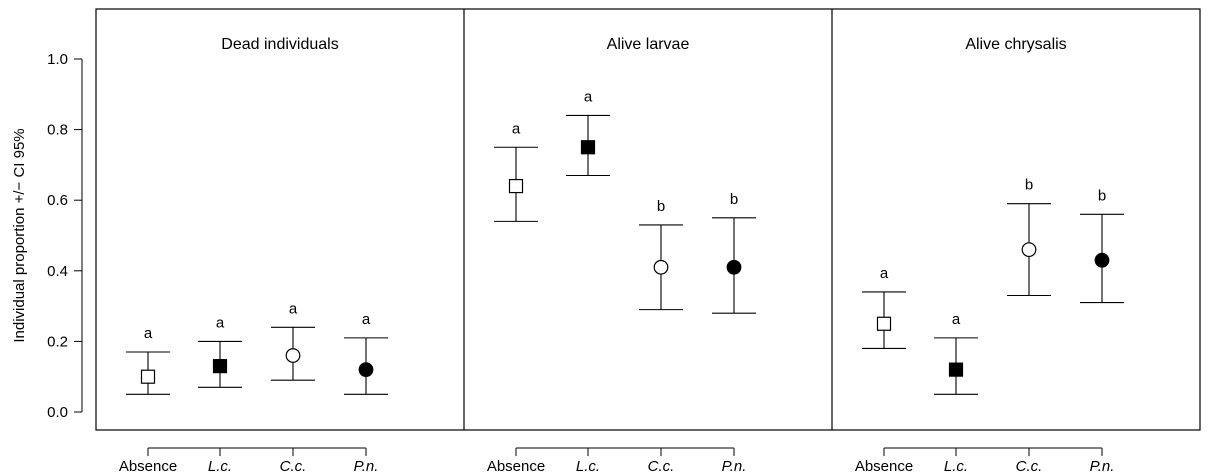  I want to click on y-tick-label: 1.0, so click(57, 59).